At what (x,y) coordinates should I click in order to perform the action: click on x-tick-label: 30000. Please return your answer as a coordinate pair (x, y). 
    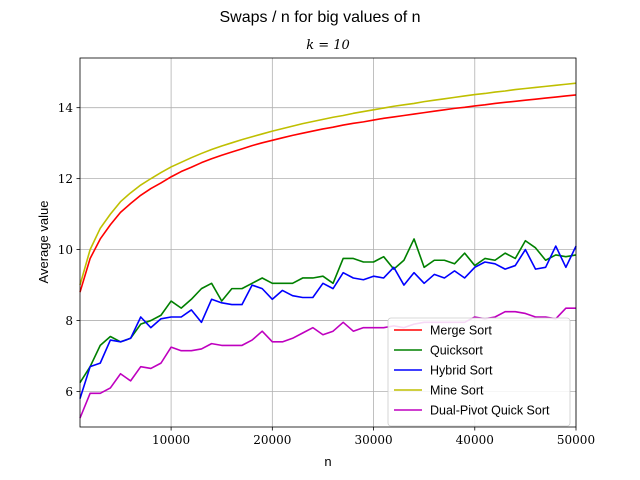
    Looking at the image, I should click on (373, 440).